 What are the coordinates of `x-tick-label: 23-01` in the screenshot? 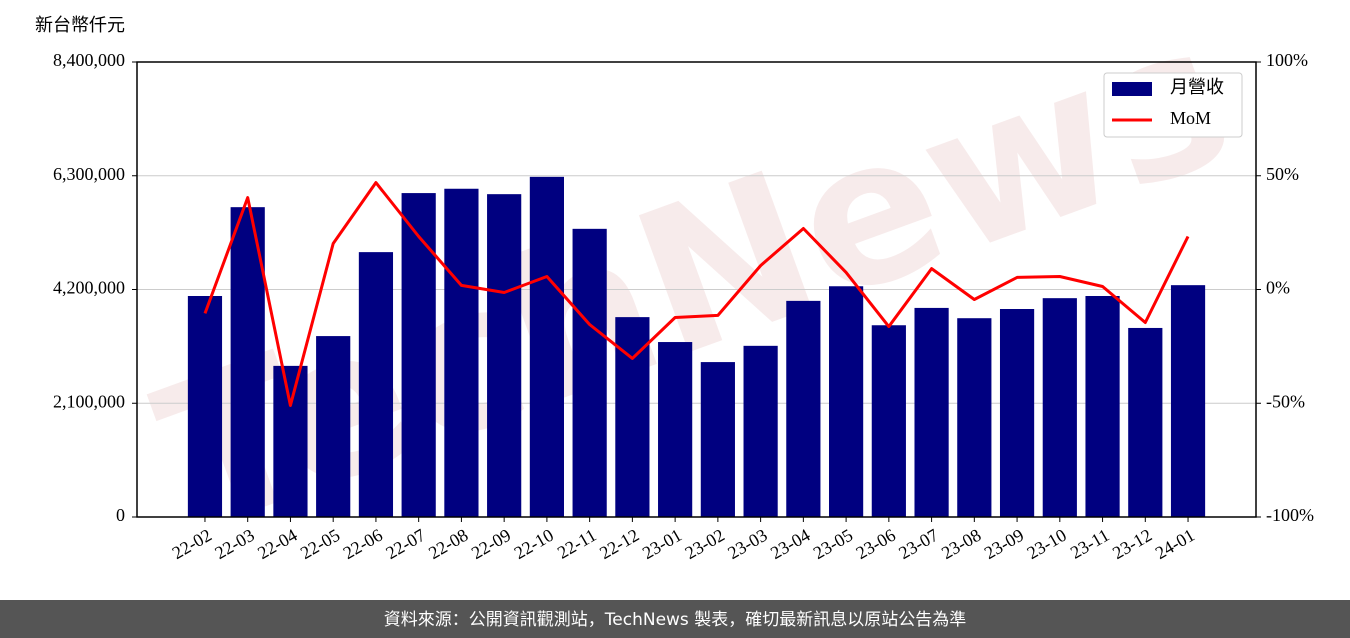 It's located at (662, 544).